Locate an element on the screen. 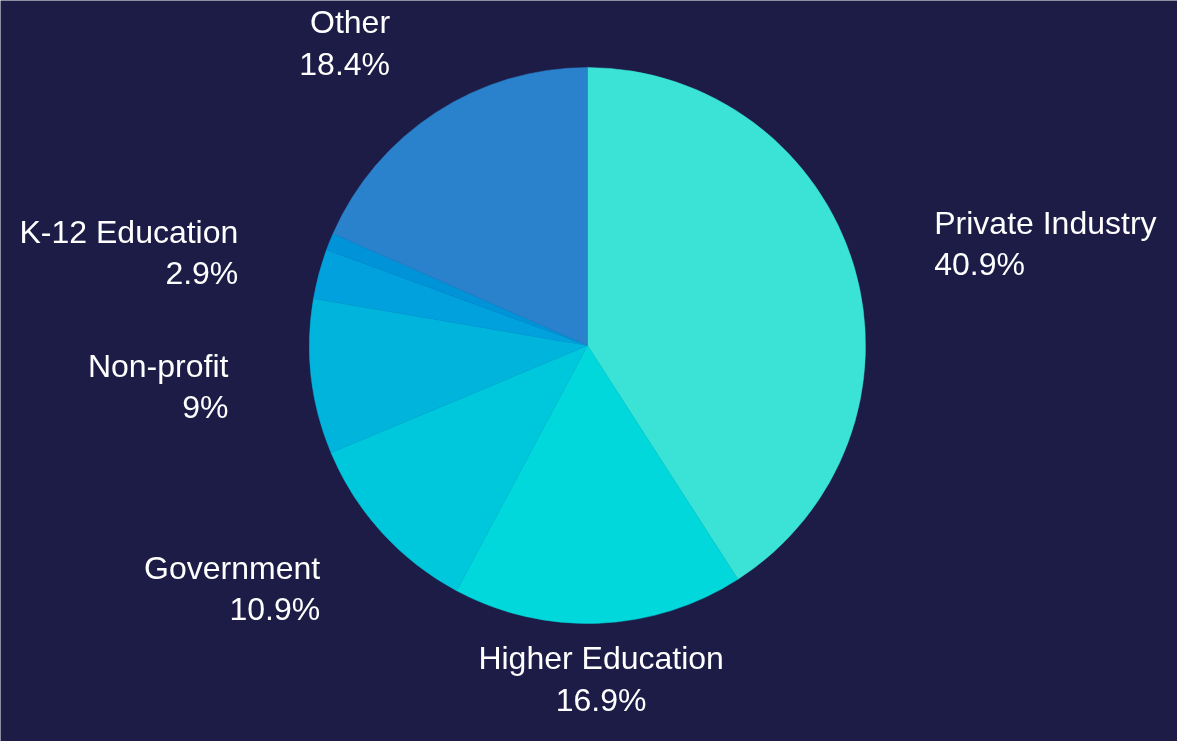 This screenshot has height=741, width=1177. slice-label: Private Industry is located at coordinates (1045, 222).